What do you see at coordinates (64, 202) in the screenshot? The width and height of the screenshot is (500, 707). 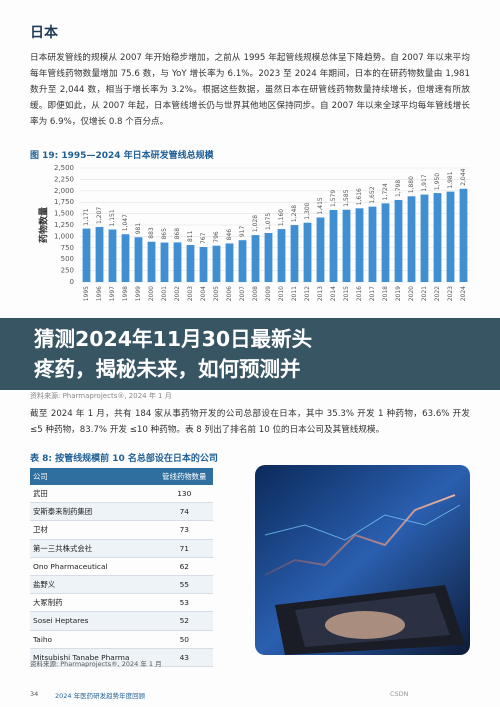 I see `y-tick-label: 1,750` at bounding box center [64, 202].